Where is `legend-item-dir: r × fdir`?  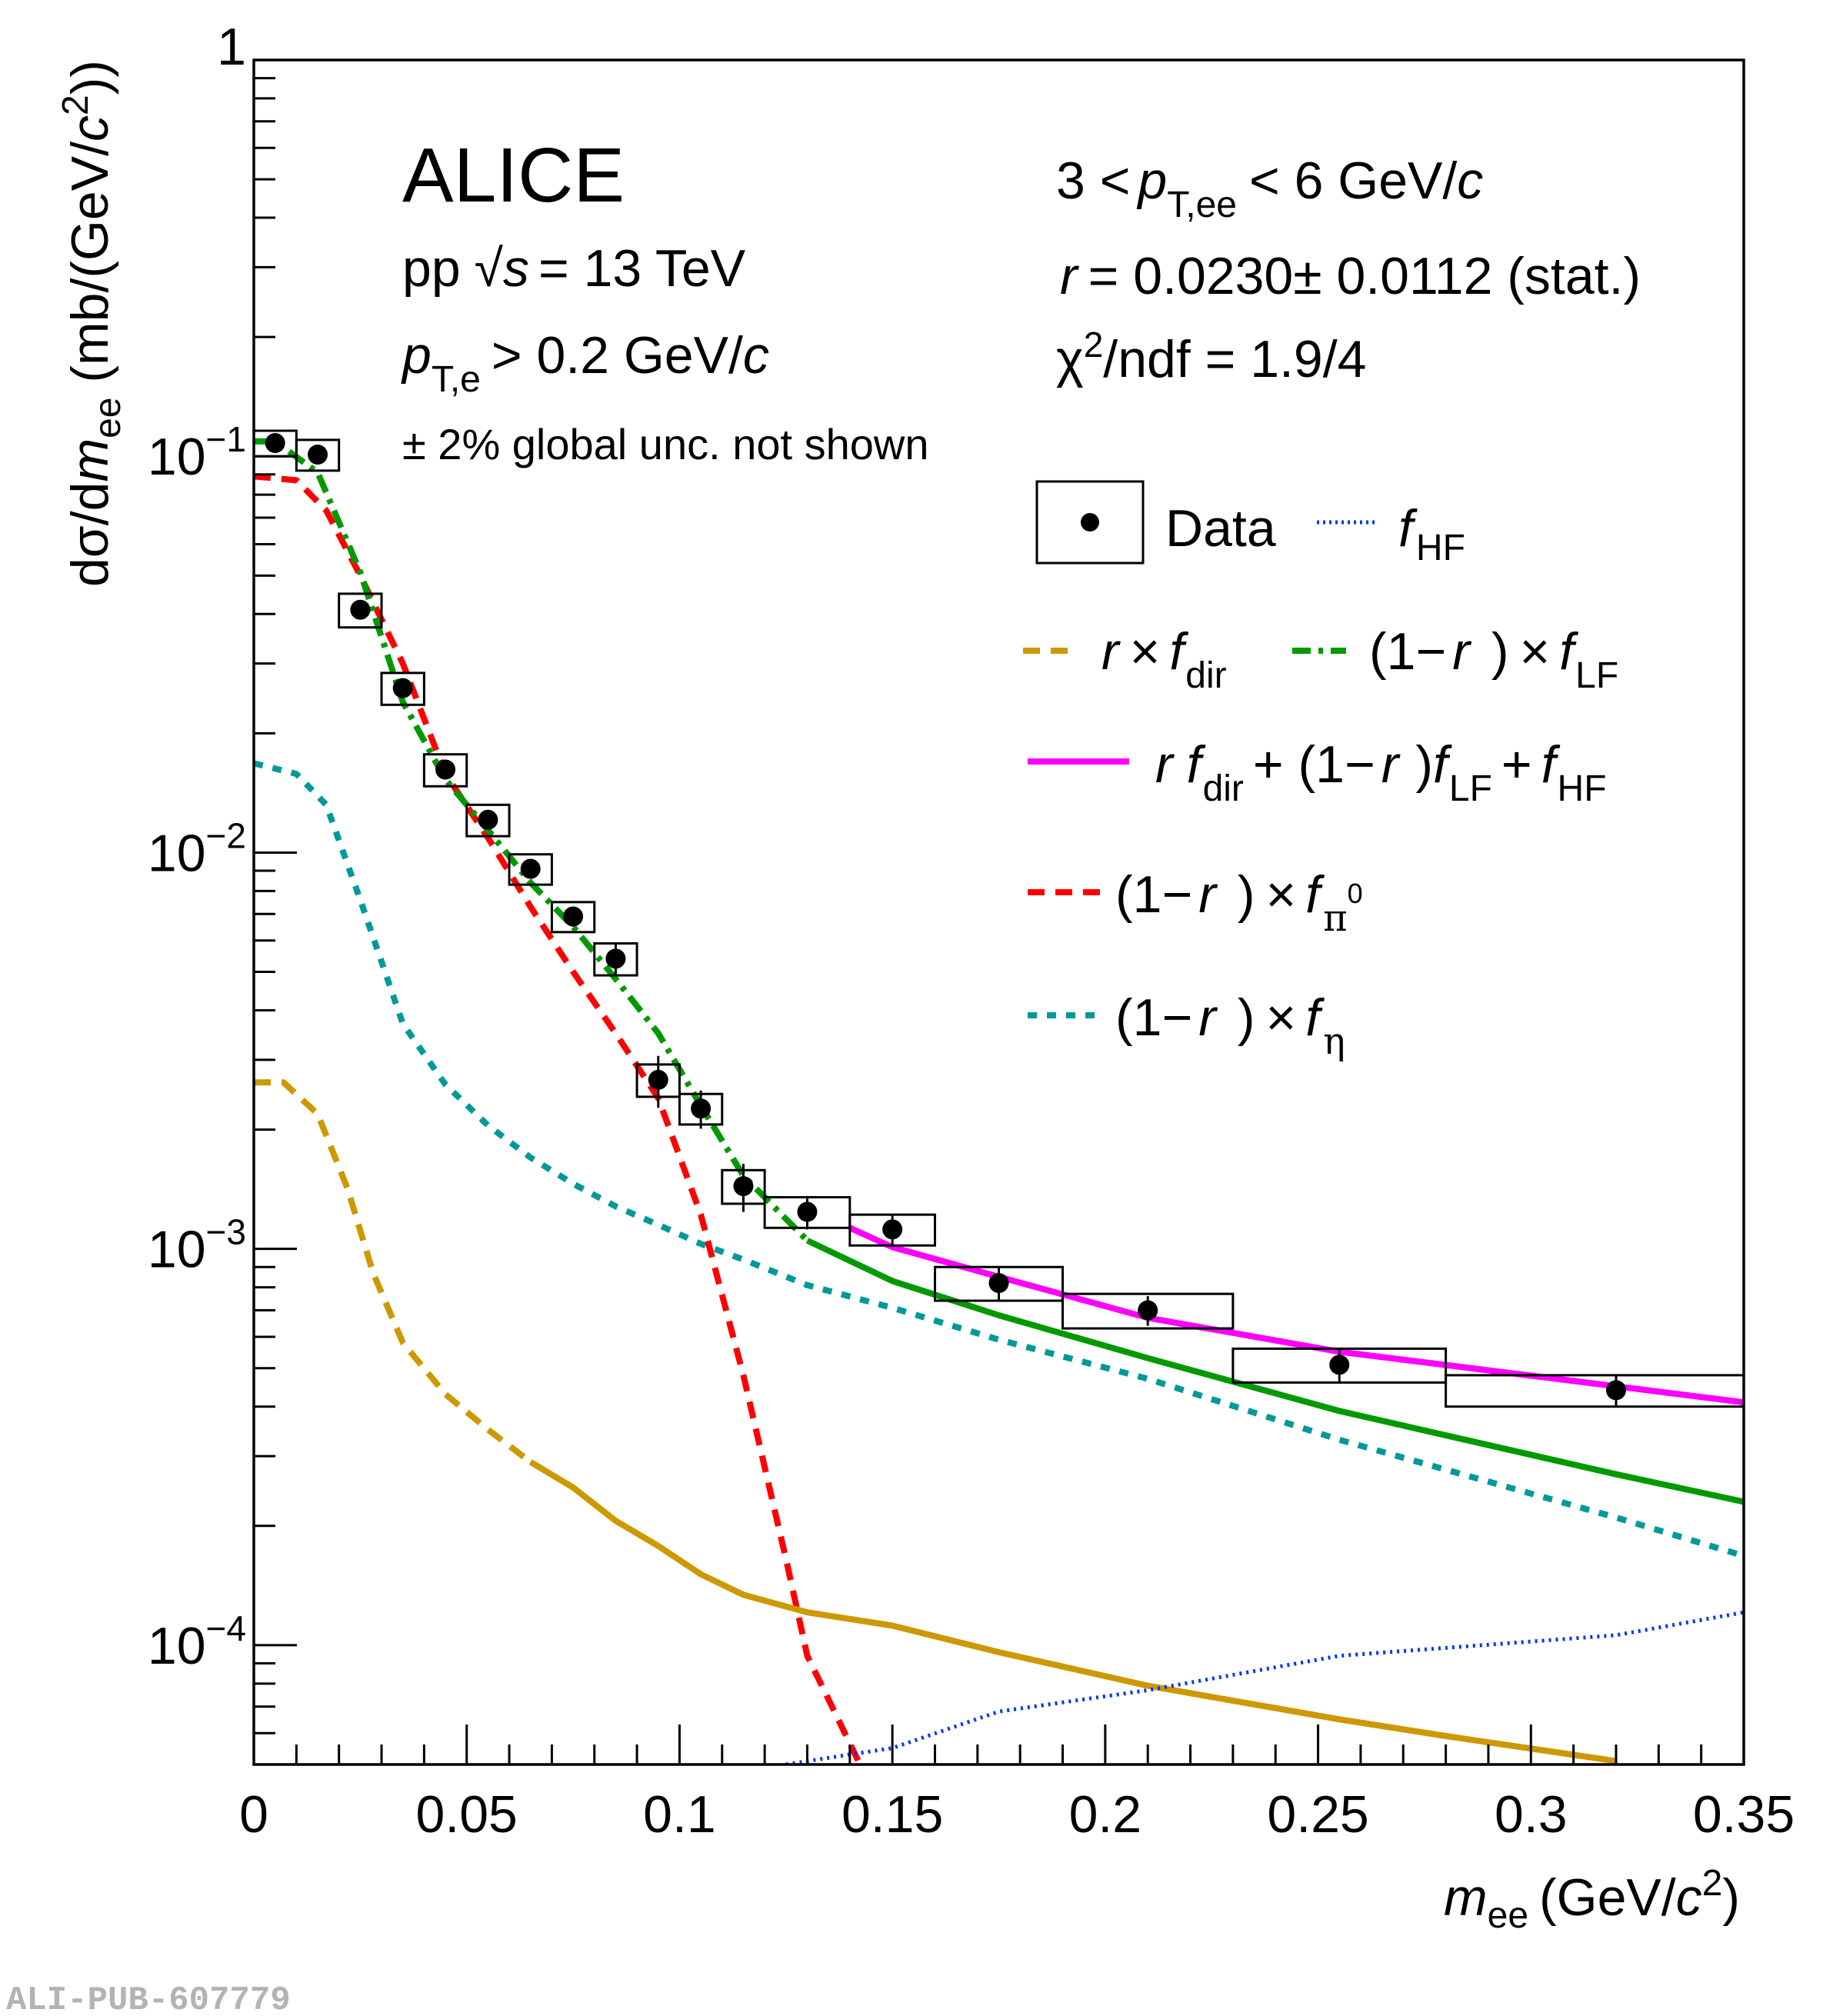
legend-item-dir: r × fdir is located at coordinates (1125, 659).